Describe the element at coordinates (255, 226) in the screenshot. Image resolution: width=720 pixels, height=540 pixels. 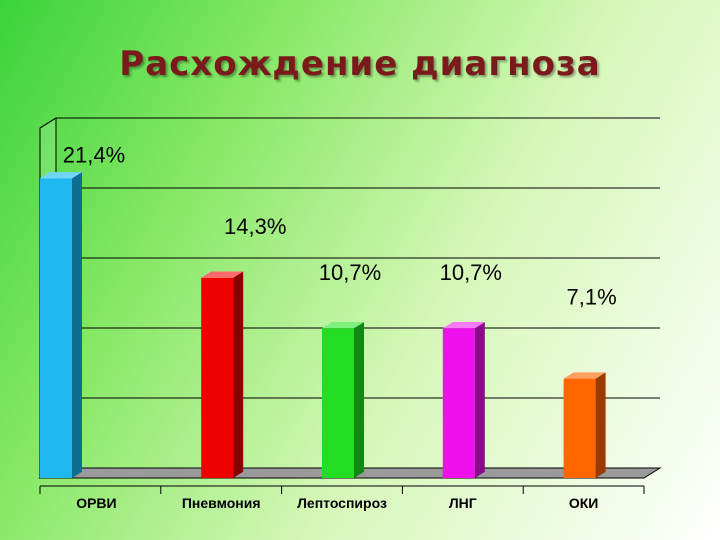
I see `data-label-2: 14,3%` at that location.